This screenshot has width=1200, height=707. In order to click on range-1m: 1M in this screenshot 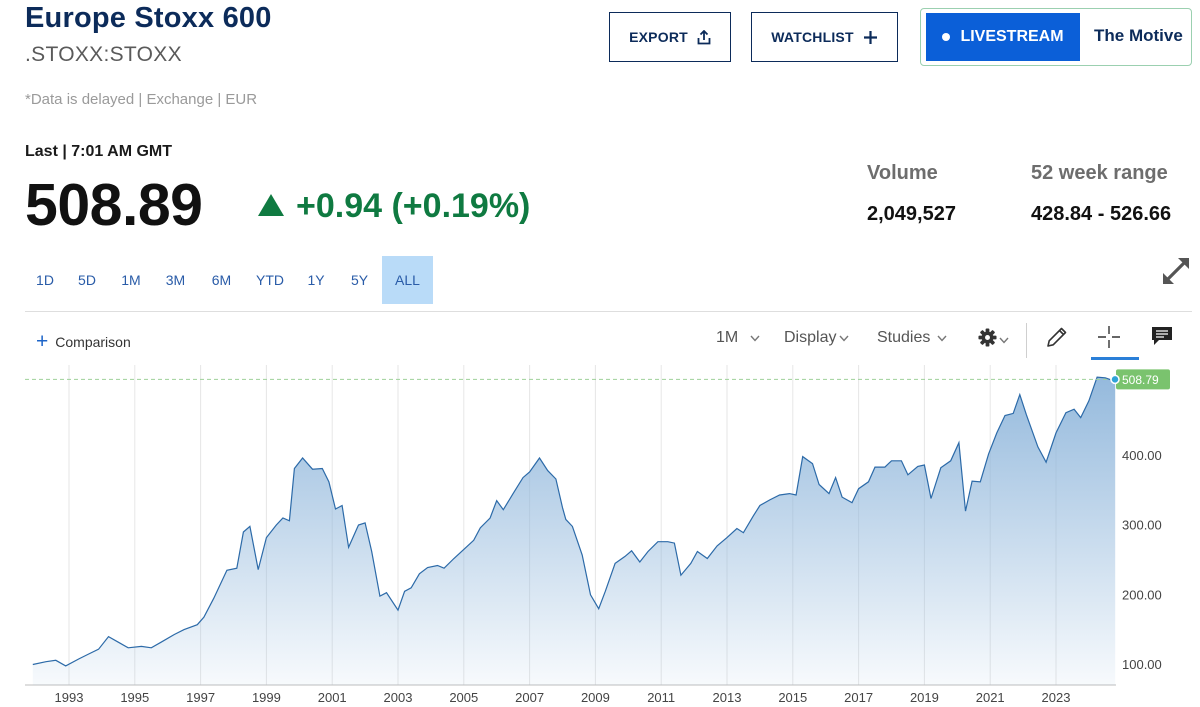, I will do `click(131, 280)`.